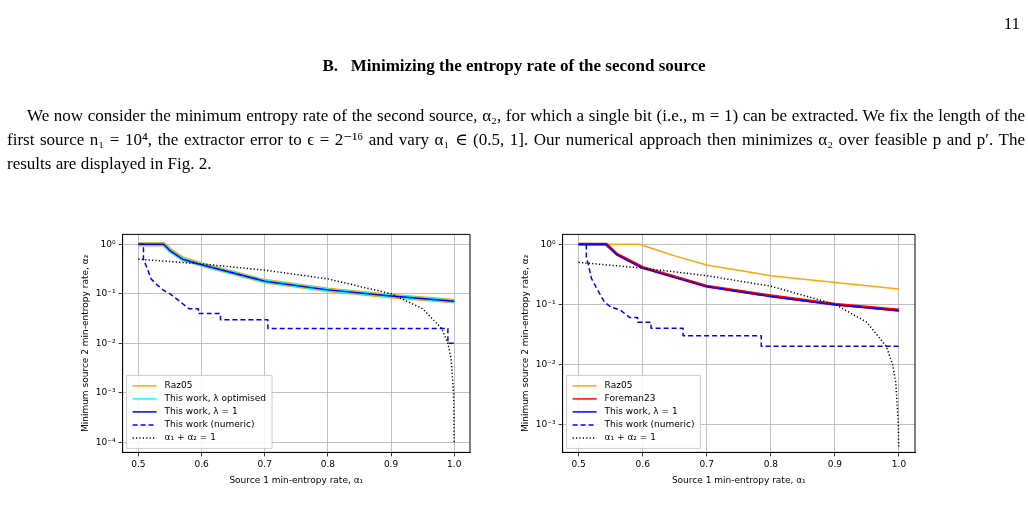 Image resolution: width=1028 pixels, height=516 pixels. I want to click on legend-label: This work, λ optimised, so click(215, 398).